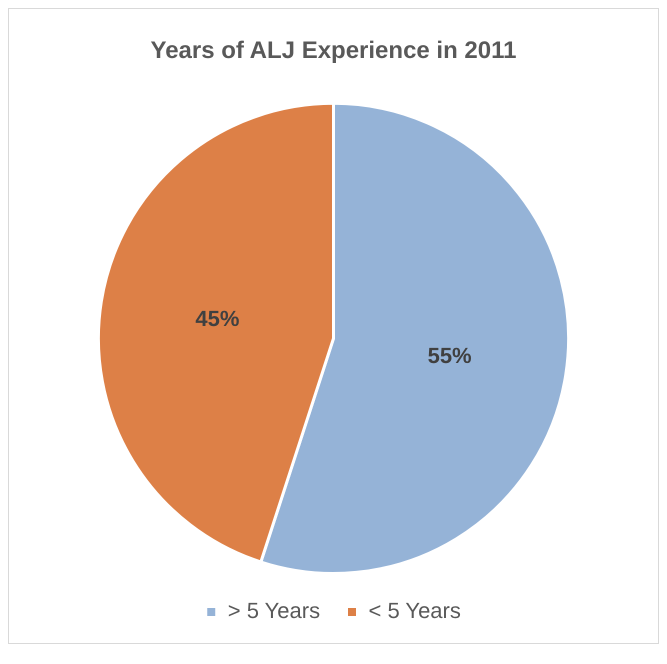 The width and height of the screenshot is (667, 664). Describe the element at coordinates (217, 319) in the screenshot. I see `data-label: 45%` at that location.